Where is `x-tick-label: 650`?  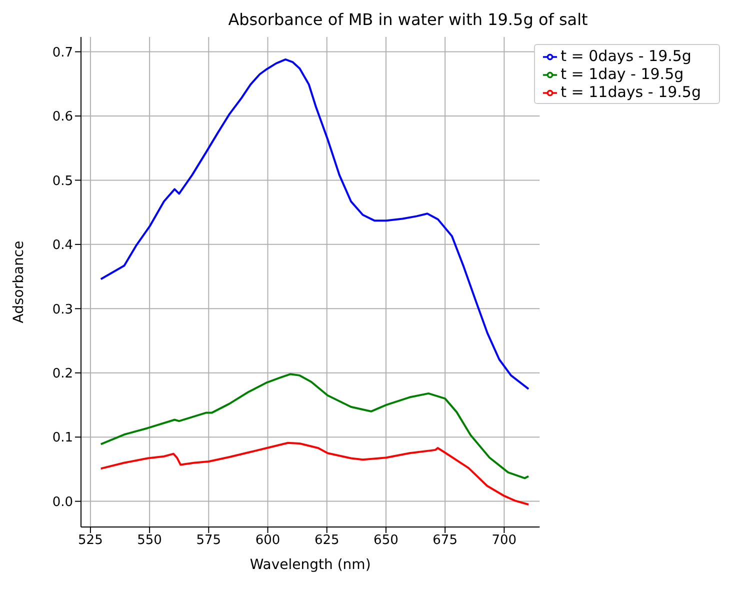
x-tick-label: 650 is located at coordinates (386, 540).